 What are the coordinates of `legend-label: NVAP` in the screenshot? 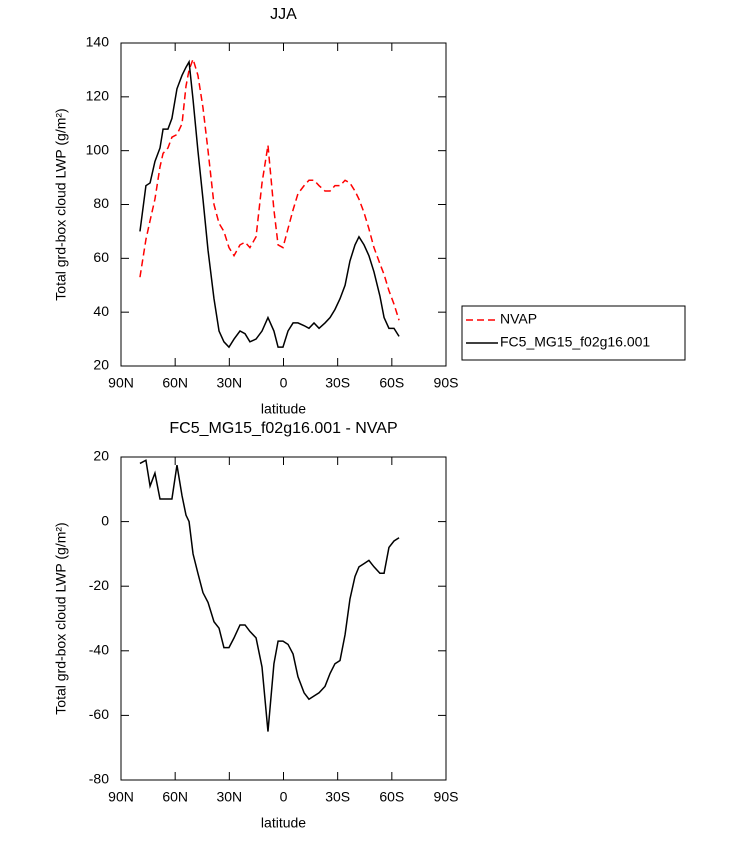 It's located at (518, 319).